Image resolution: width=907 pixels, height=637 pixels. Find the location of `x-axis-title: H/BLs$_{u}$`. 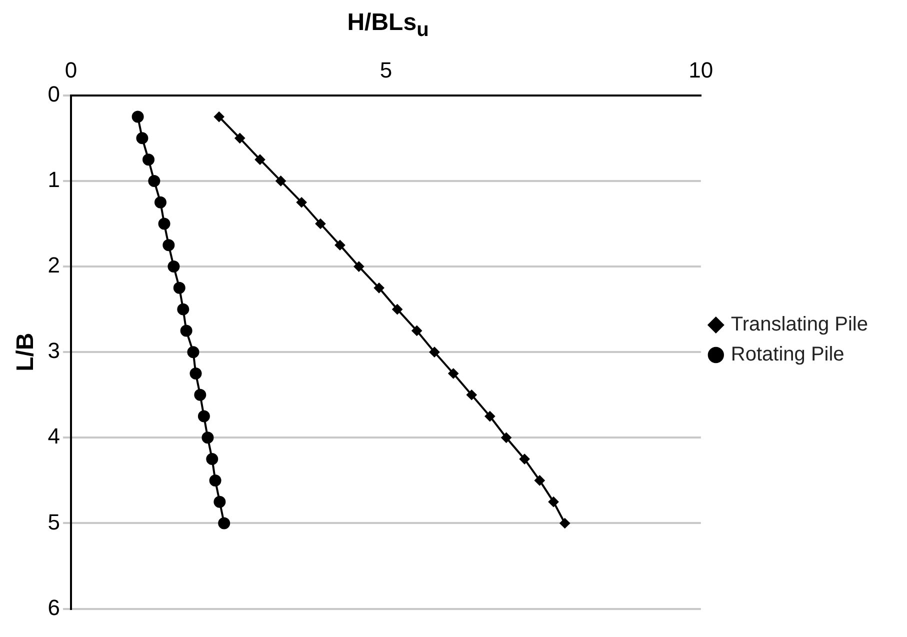

x-axis-title: H/BLs$_{u}$ is located at coordinates (388, 25).